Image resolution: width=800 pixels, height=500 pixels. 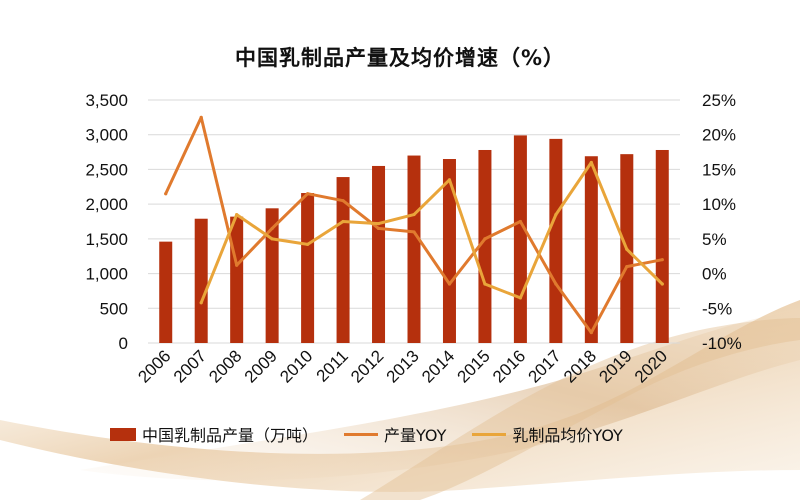 I want to click on legend-item-production-yoy: 产量YOY, so click(x=395, y=434).